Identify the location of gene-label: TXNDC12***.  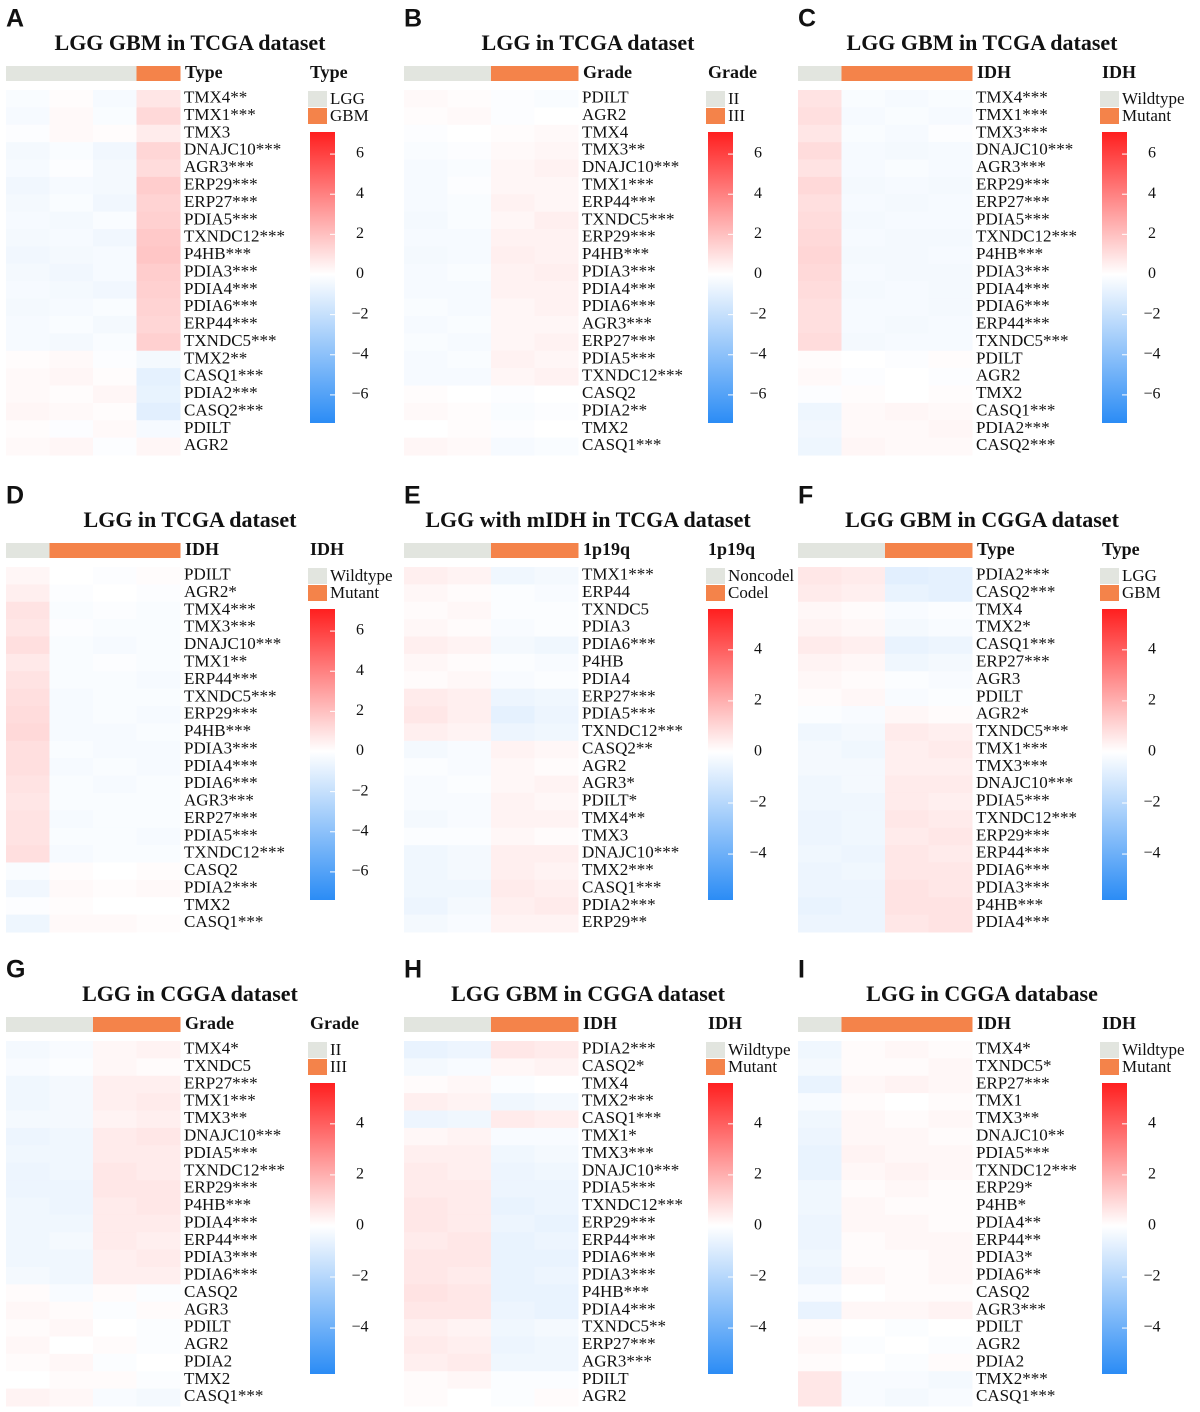
(1026, 1169).